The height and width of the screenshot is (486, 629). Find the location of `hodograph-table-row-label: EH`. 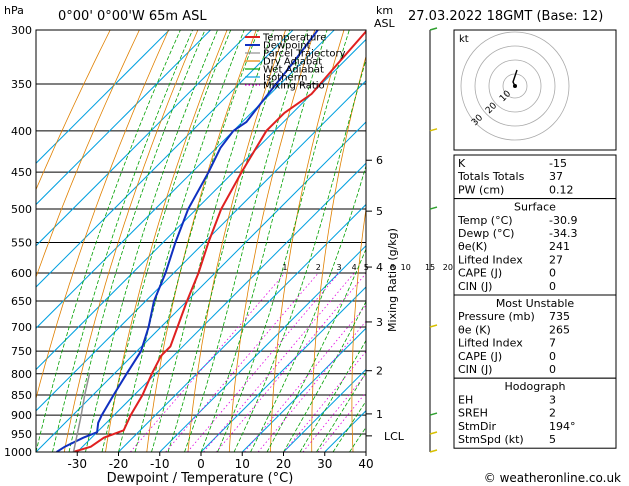

hodograph-table-row-label: EH is located at coordinates (465, 399).